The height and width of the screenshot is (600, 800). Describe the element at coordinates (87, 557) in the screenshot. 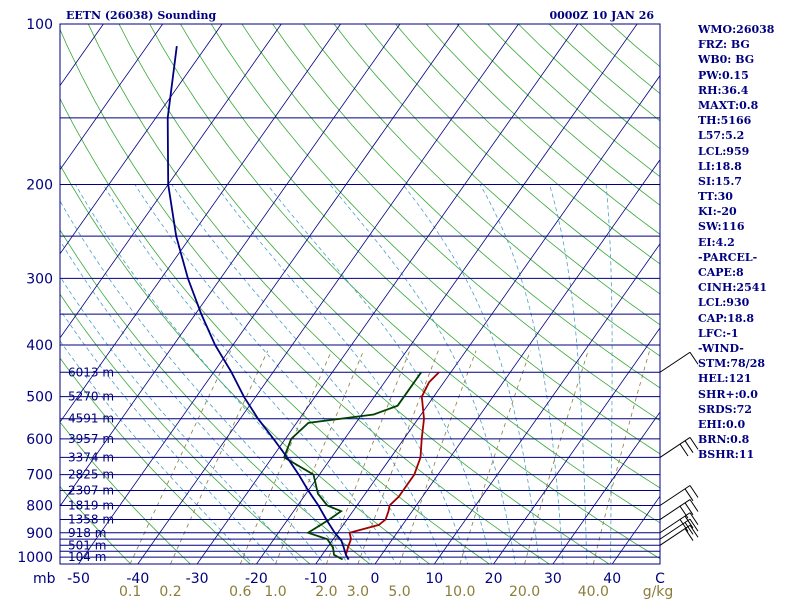

I see `height-label: 104 m` at that location.